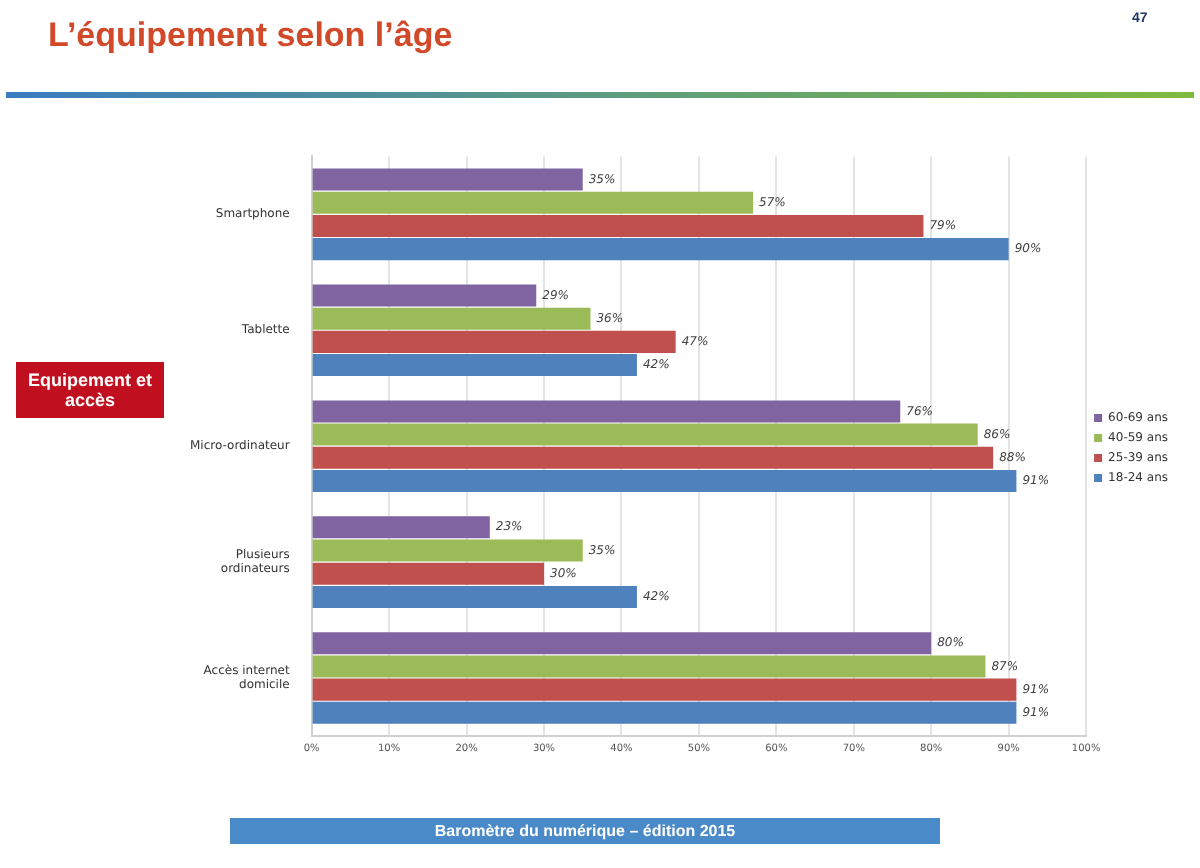 The width and height of the screenshot is (1200, 868). I want to click on text: Equipement et accès, so click(90, 390).